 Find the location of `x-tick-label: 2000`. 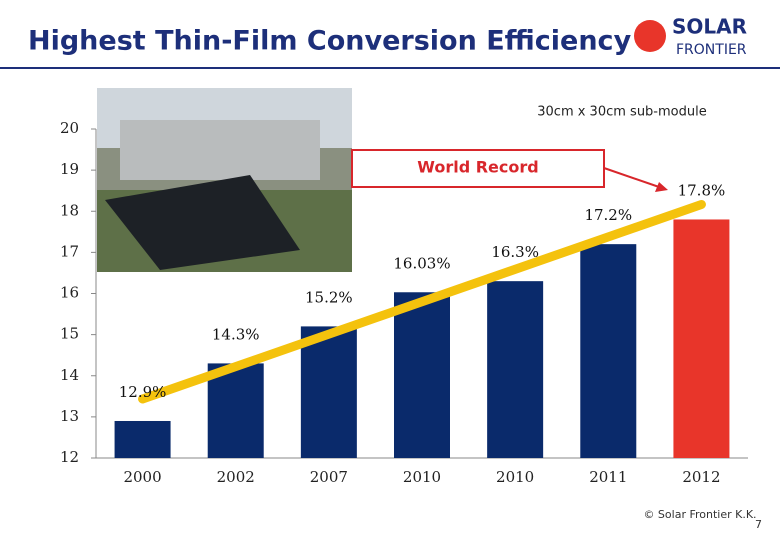

x-tick-label: 2000 is located at coordinates (142, 477).